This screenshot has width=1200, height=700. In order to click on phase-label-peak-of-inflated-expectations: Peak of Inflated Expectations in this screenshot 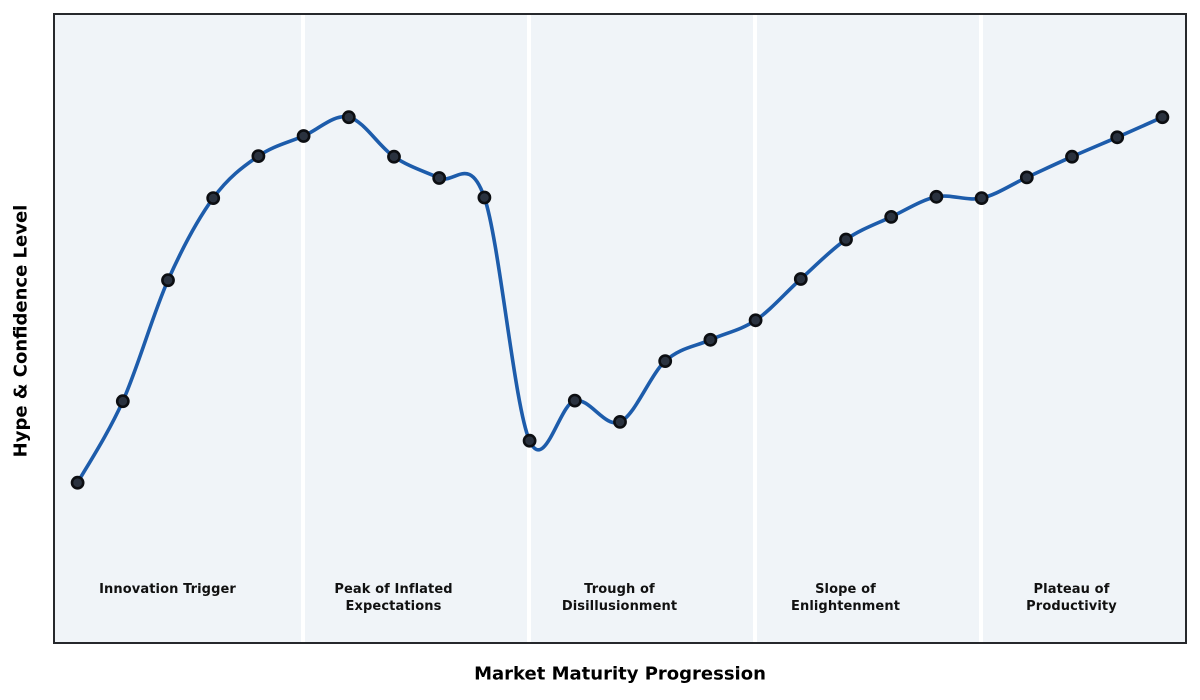, I will do `click(393, 597)`.